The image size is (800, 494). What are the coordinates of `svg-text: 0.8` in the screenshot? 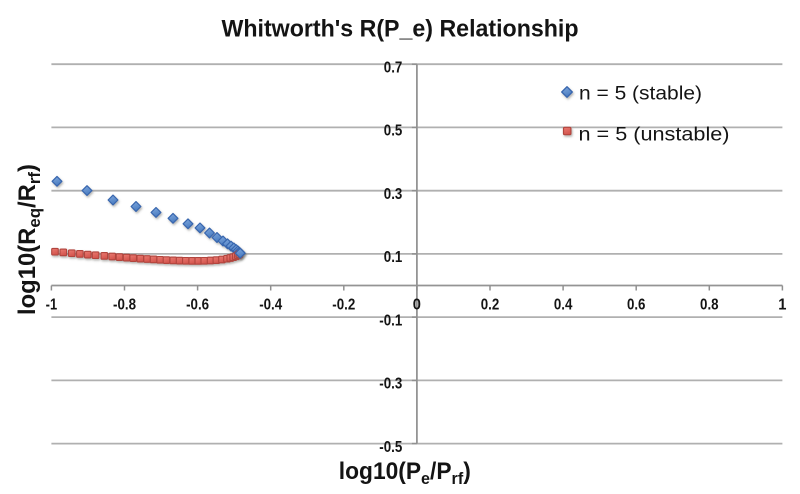 It's located at (709, 305).